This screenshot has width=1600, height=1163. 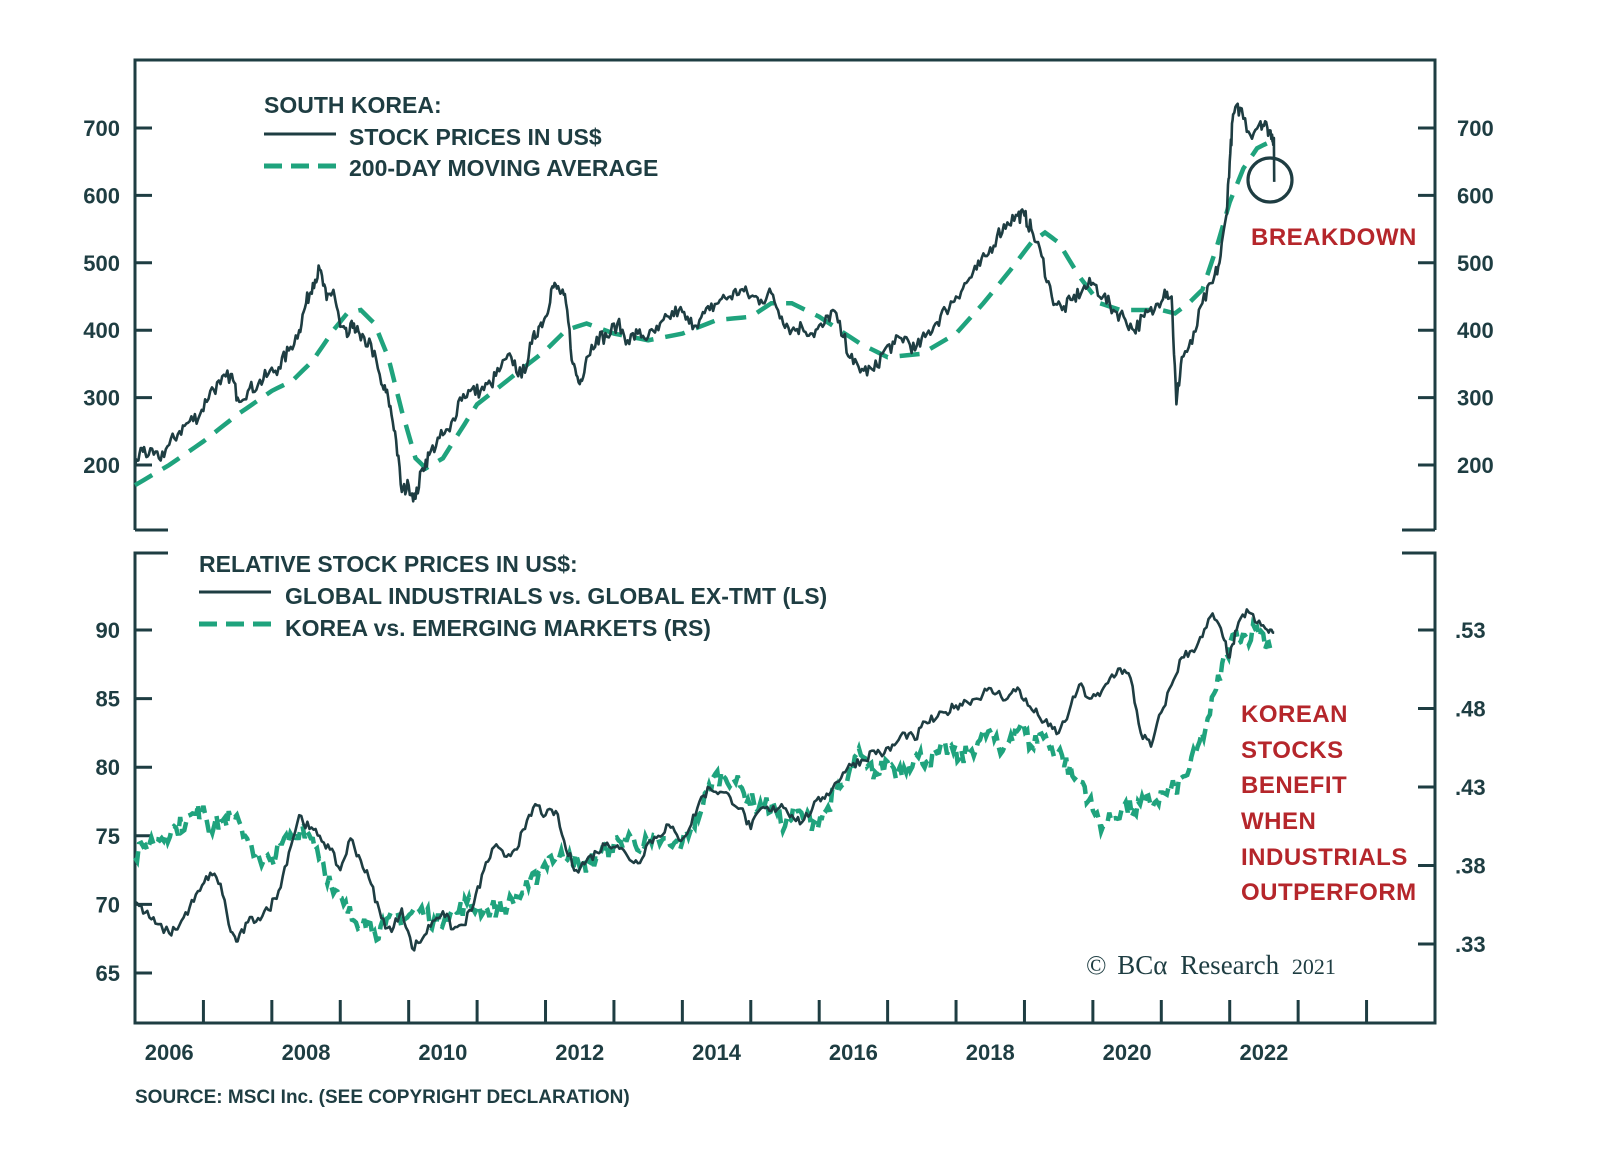 I want to click on copyright-brand: BCα, so click(x=1142, y=965).